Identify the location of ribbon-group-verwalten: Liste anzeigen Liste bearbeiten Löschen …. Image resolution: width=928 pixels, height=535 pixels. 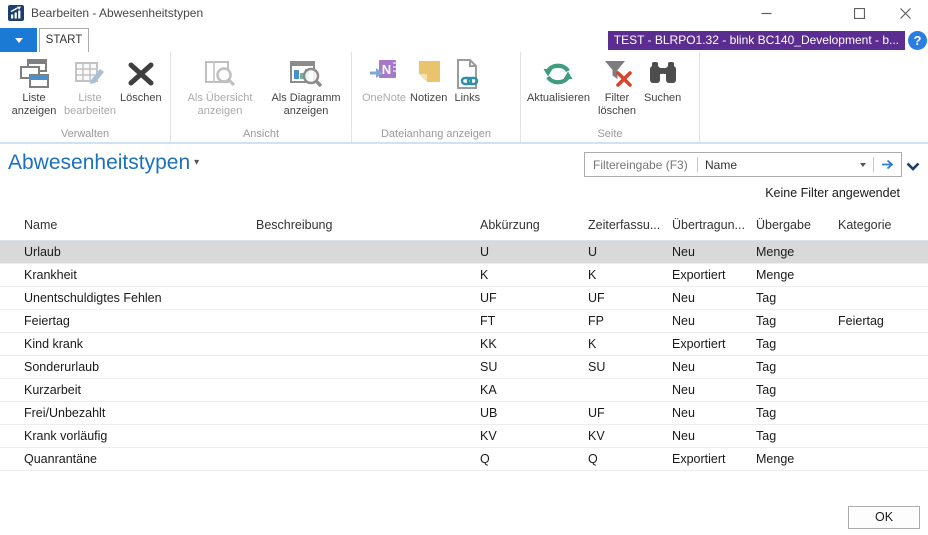
(85, 97).